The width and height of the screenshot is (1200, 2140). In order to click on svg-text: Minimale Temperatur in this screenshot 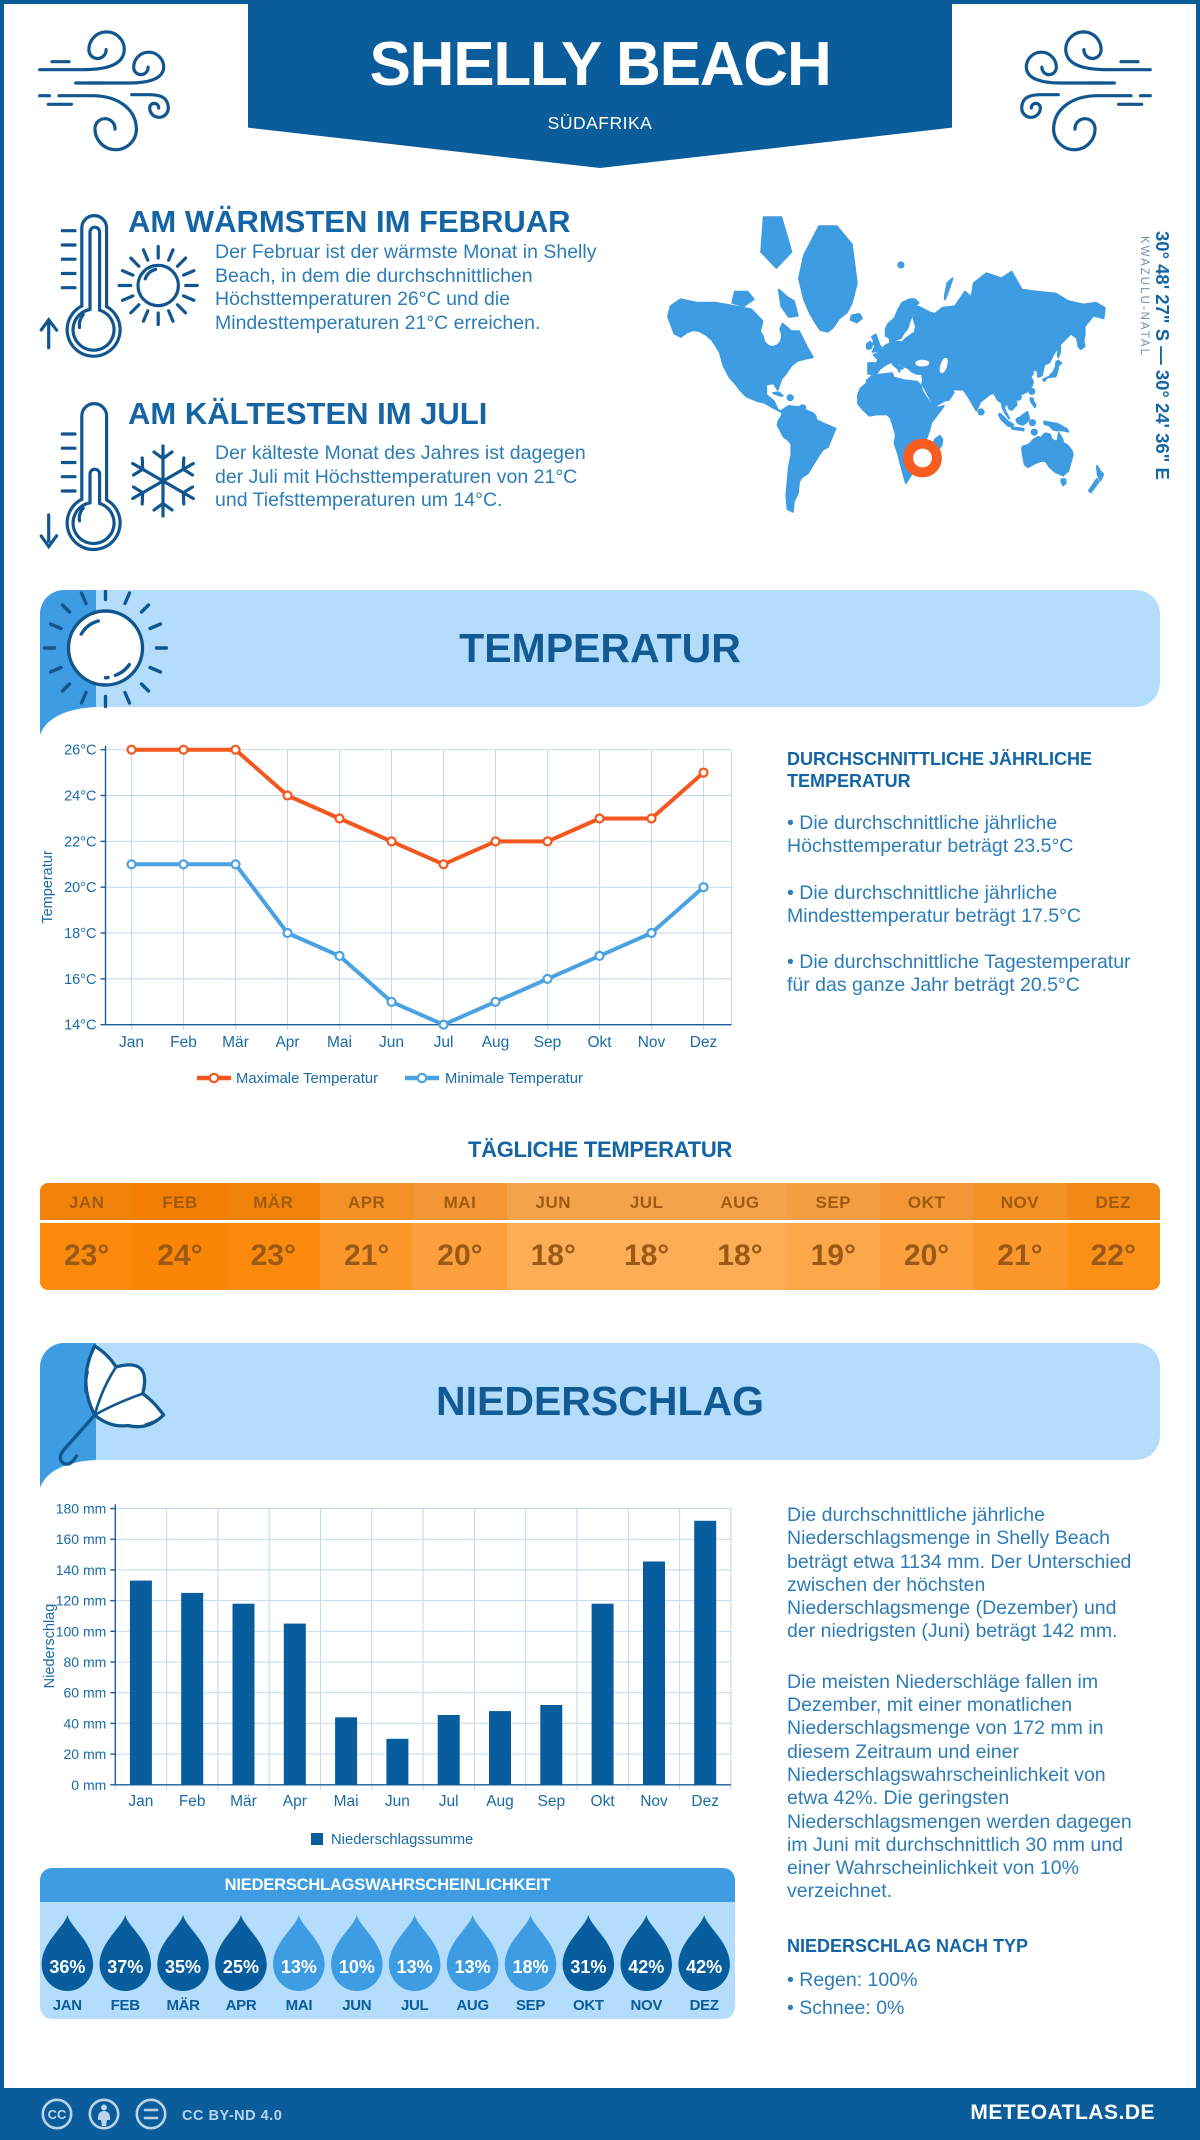, I will do `click(514, 1079)`.